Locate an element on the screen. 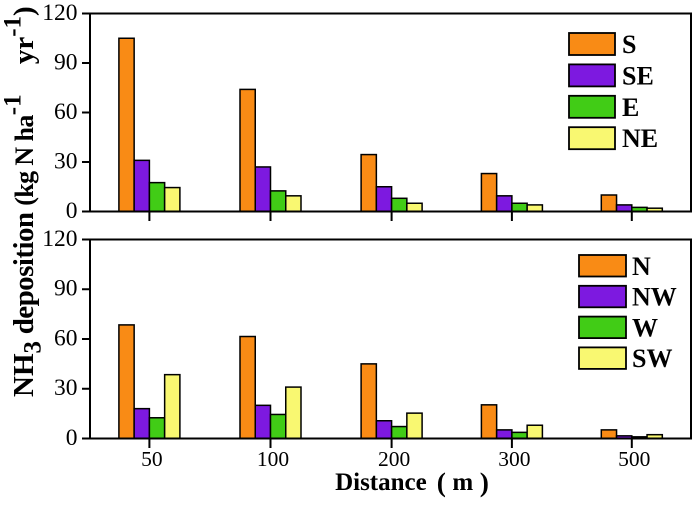  svg-text: 500 is located at coordinates (634, 459).